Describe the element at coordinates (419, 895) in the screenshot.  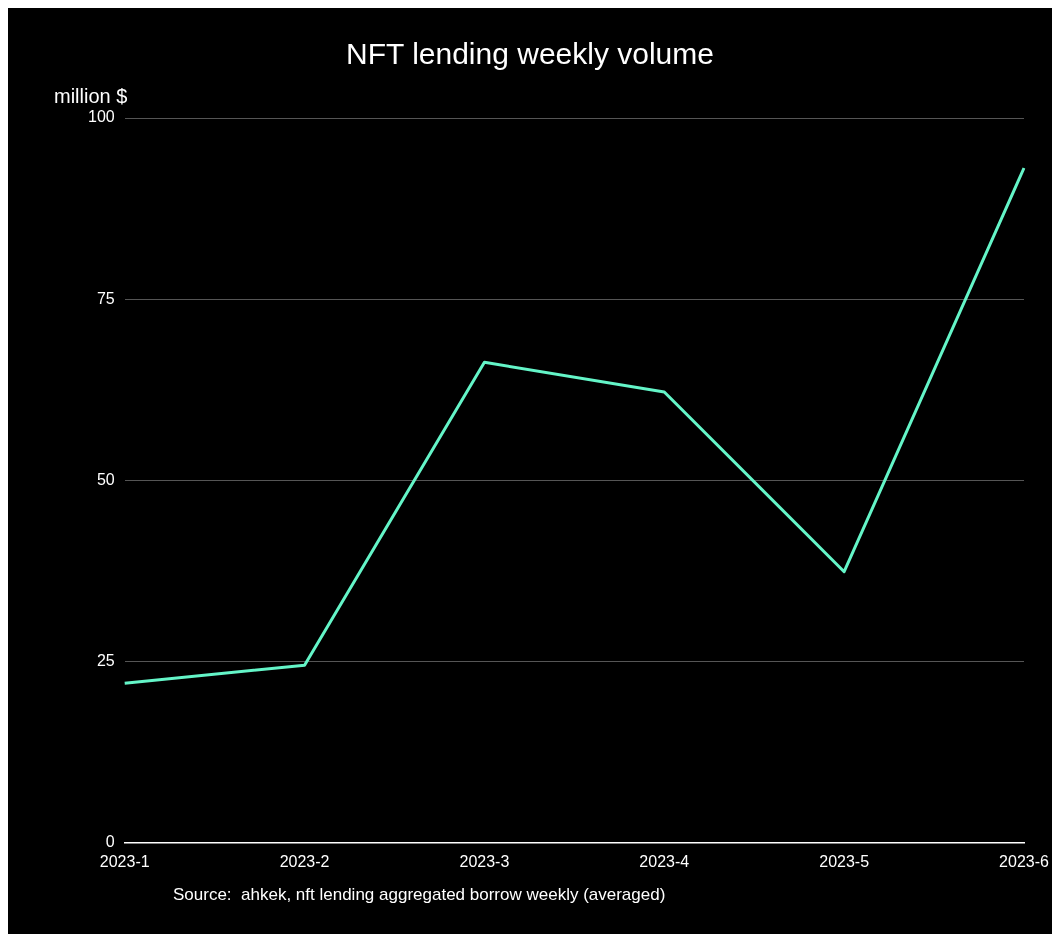
I see `source-note: Source: ahkek, nft lending aggregated borrow weekly (averaged)` at that location.